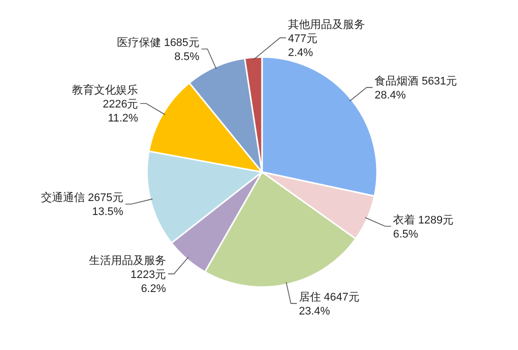 This screenshot has width=518, height=350. What do you see at coordinates (105, 89) in the screenshot?
I see `slice-label: 教育文化娱乐` at bounding box center [105, 89].